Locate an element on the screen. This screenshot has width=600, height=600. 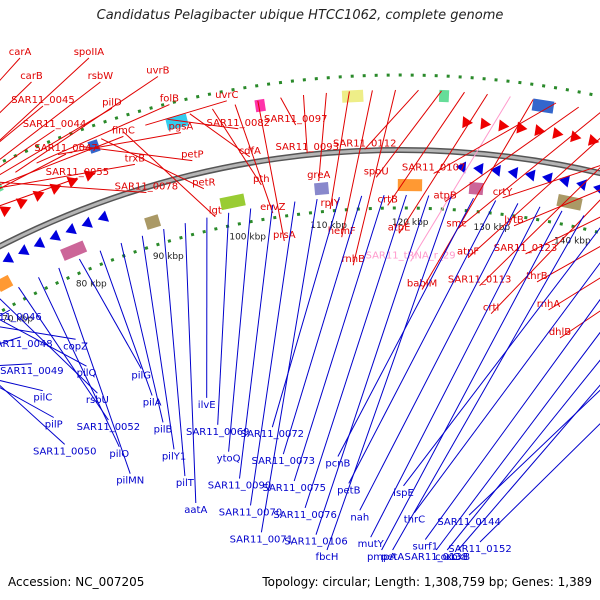
gene-label: greA is located at coordinates (318, 175).